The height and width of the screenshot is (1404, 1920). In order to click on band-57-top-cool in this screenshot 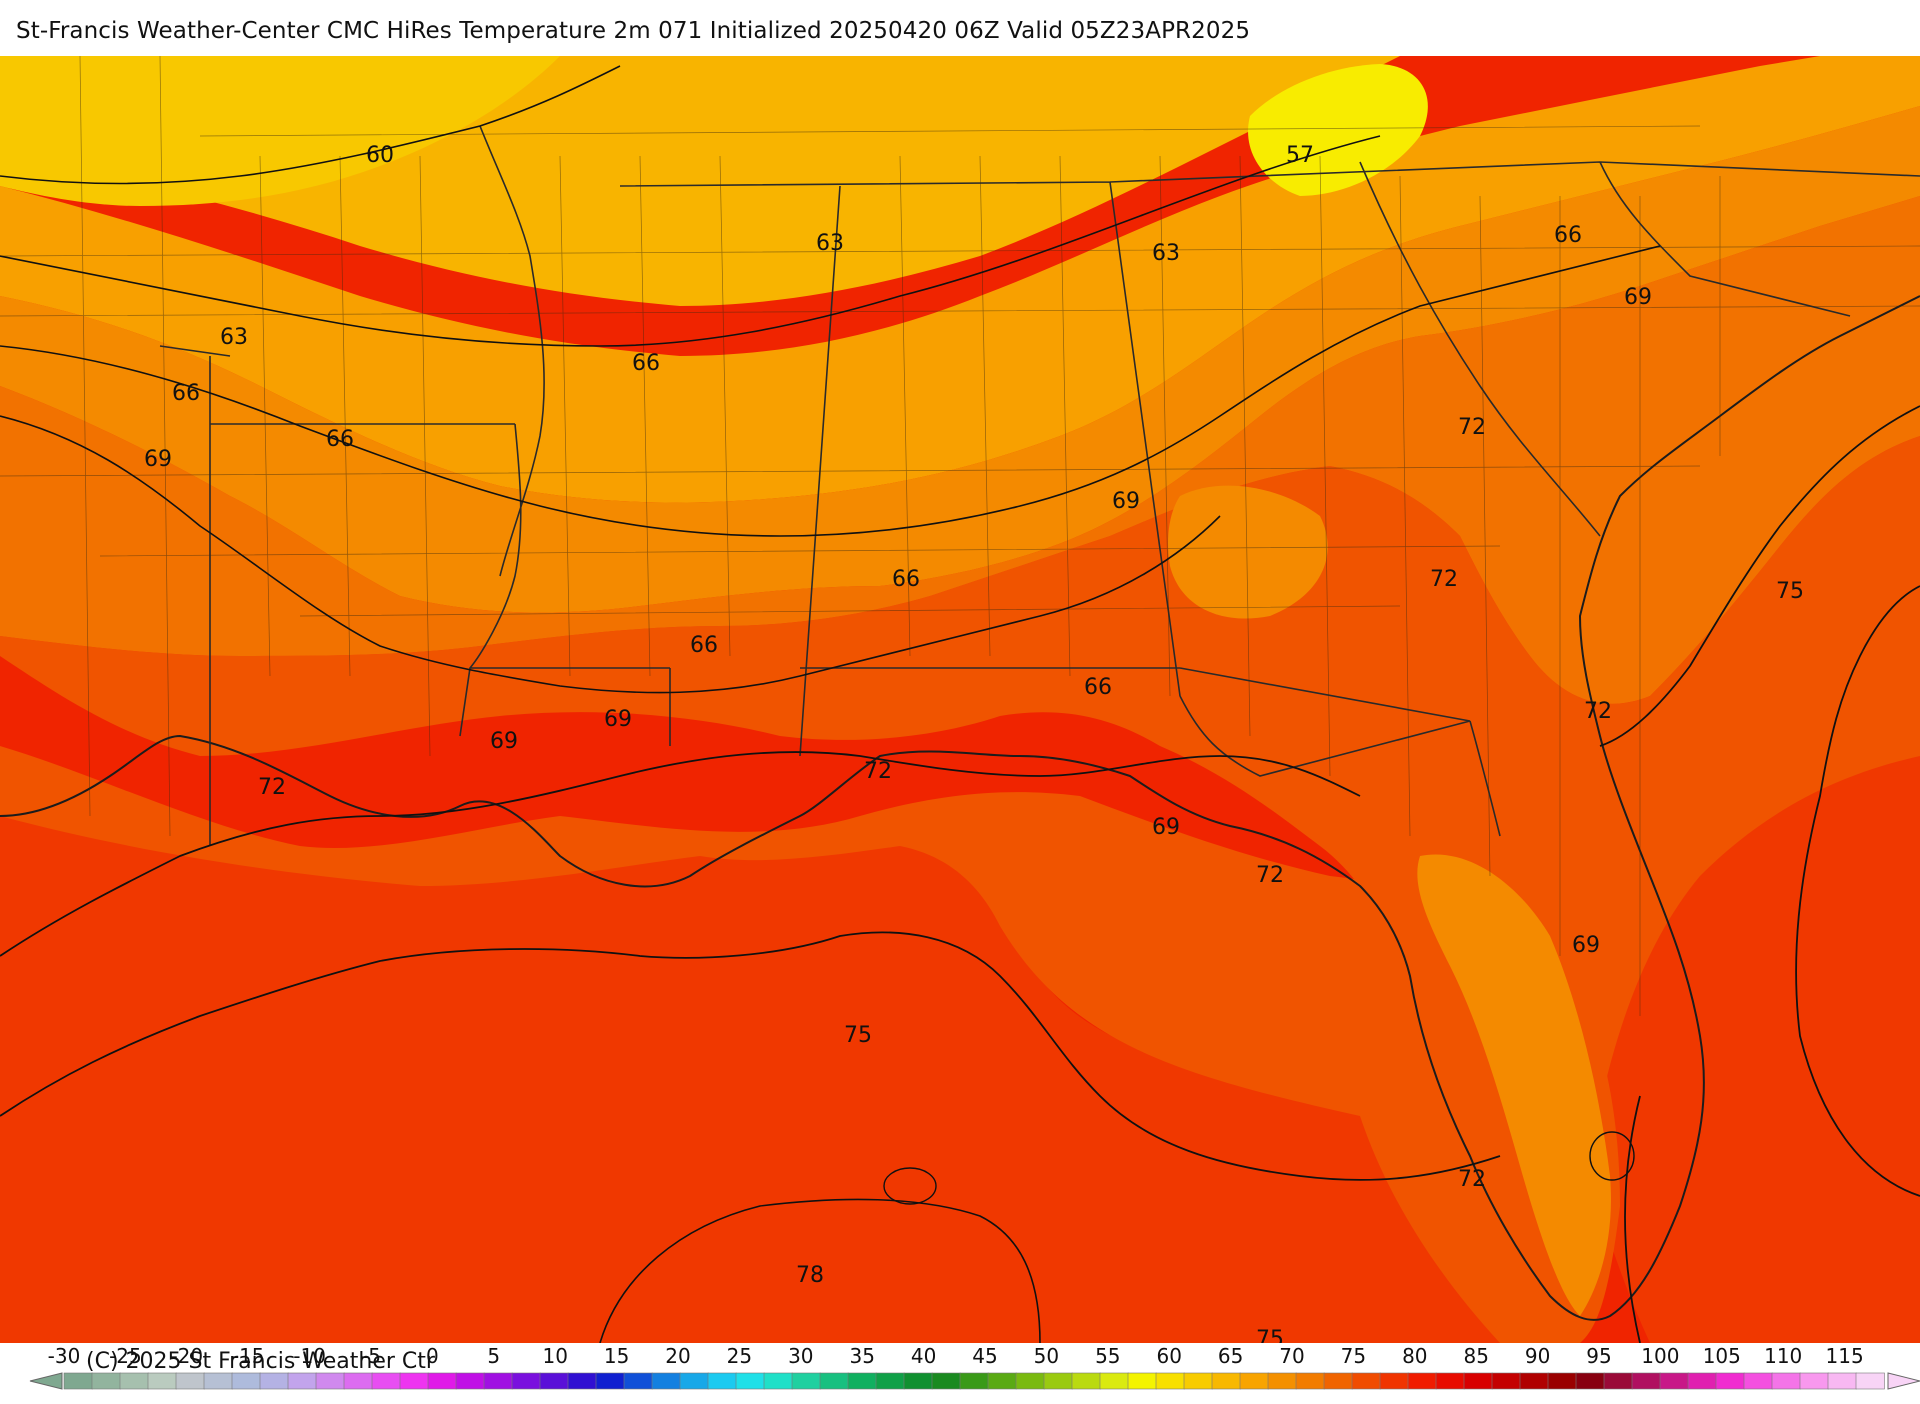, I will do `click(280, 131)`.